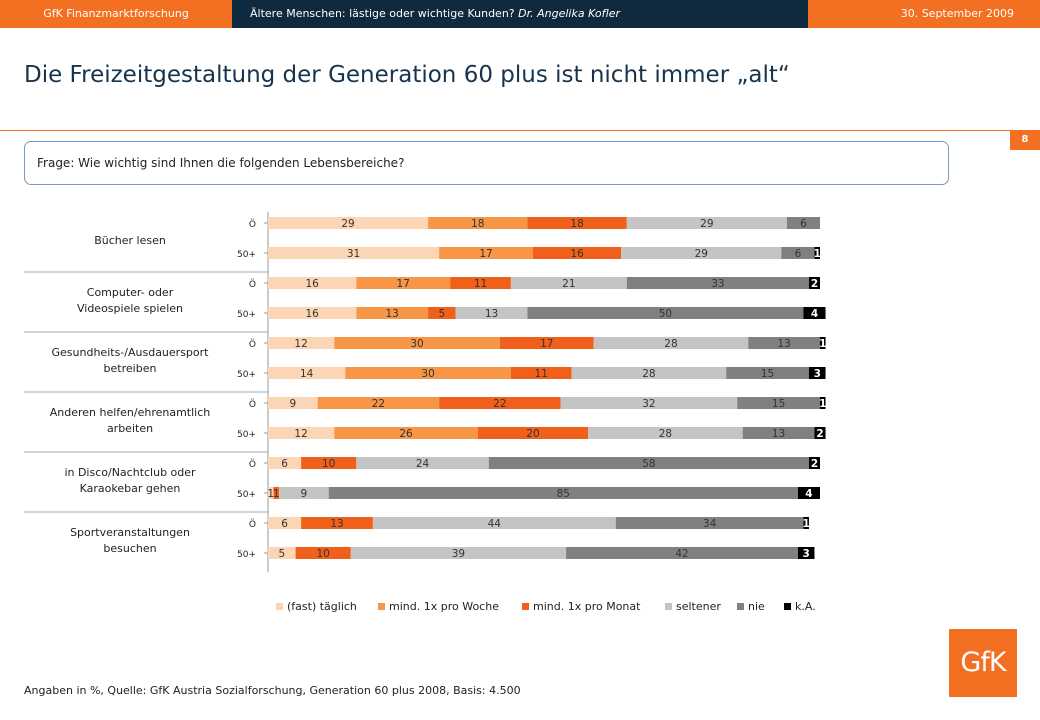  I want to click on bar-value-label: 29, so click(347, 224).